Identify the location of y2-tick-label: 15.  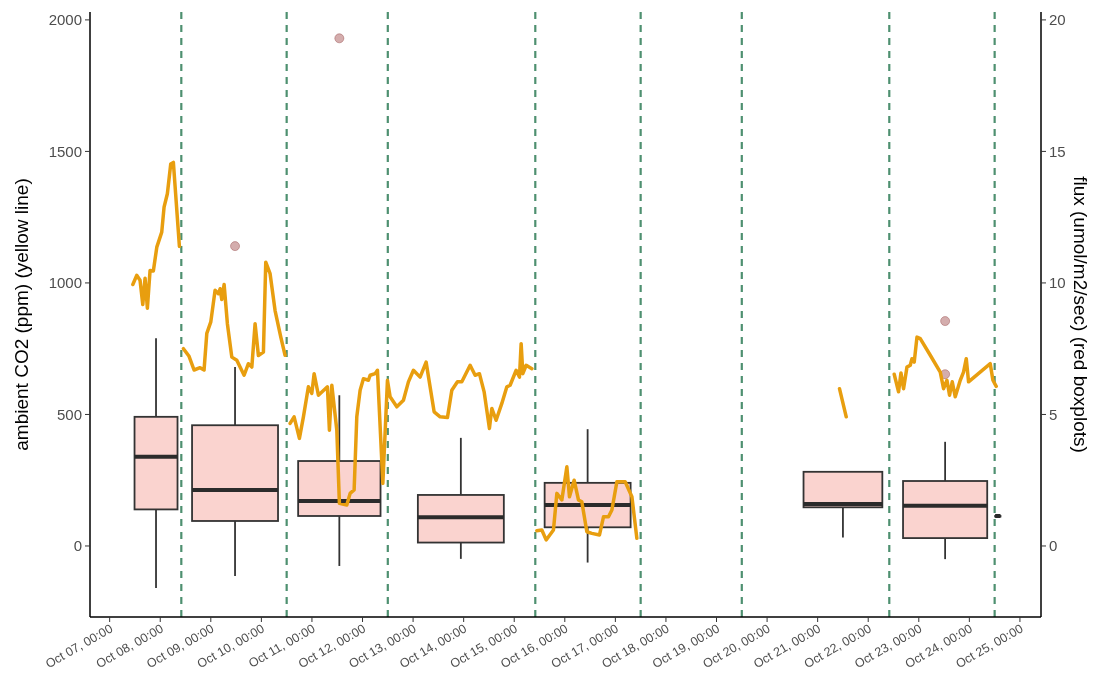
(1057, 151).